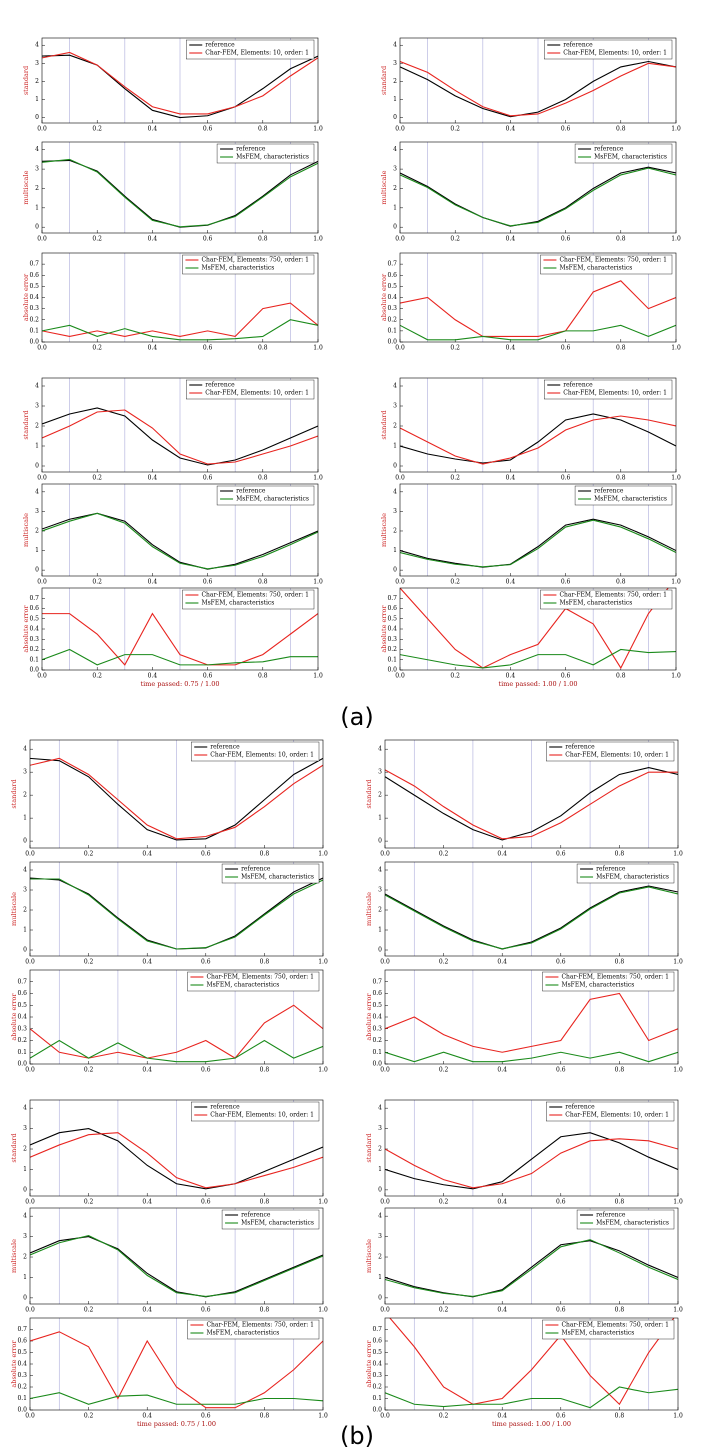 Image resolution: width=714 pixels, height=1451 pixels. I want to click on legend-label: Char-FEM, Elements: 10, order: 1, so click(615, 393).